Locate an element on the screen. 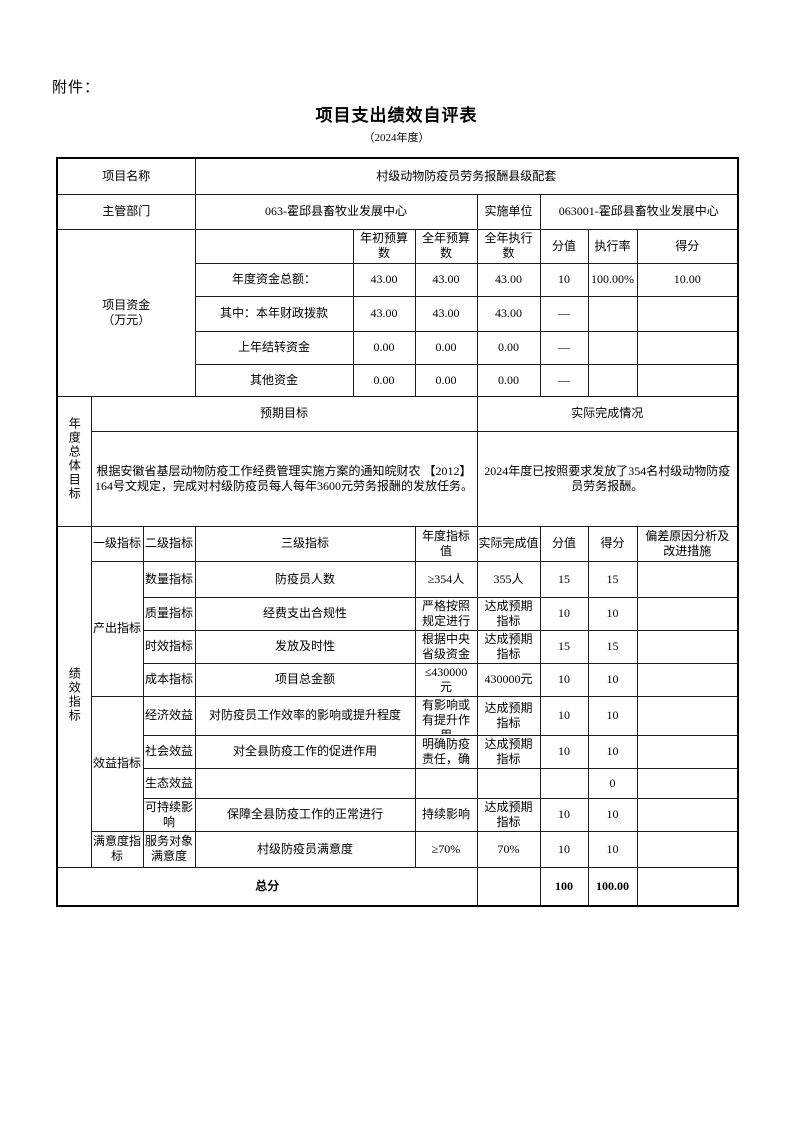 The width and height of the screenshot is (793, 1122). perf-col-weight: 分值 is located at coordinates (564, 543).